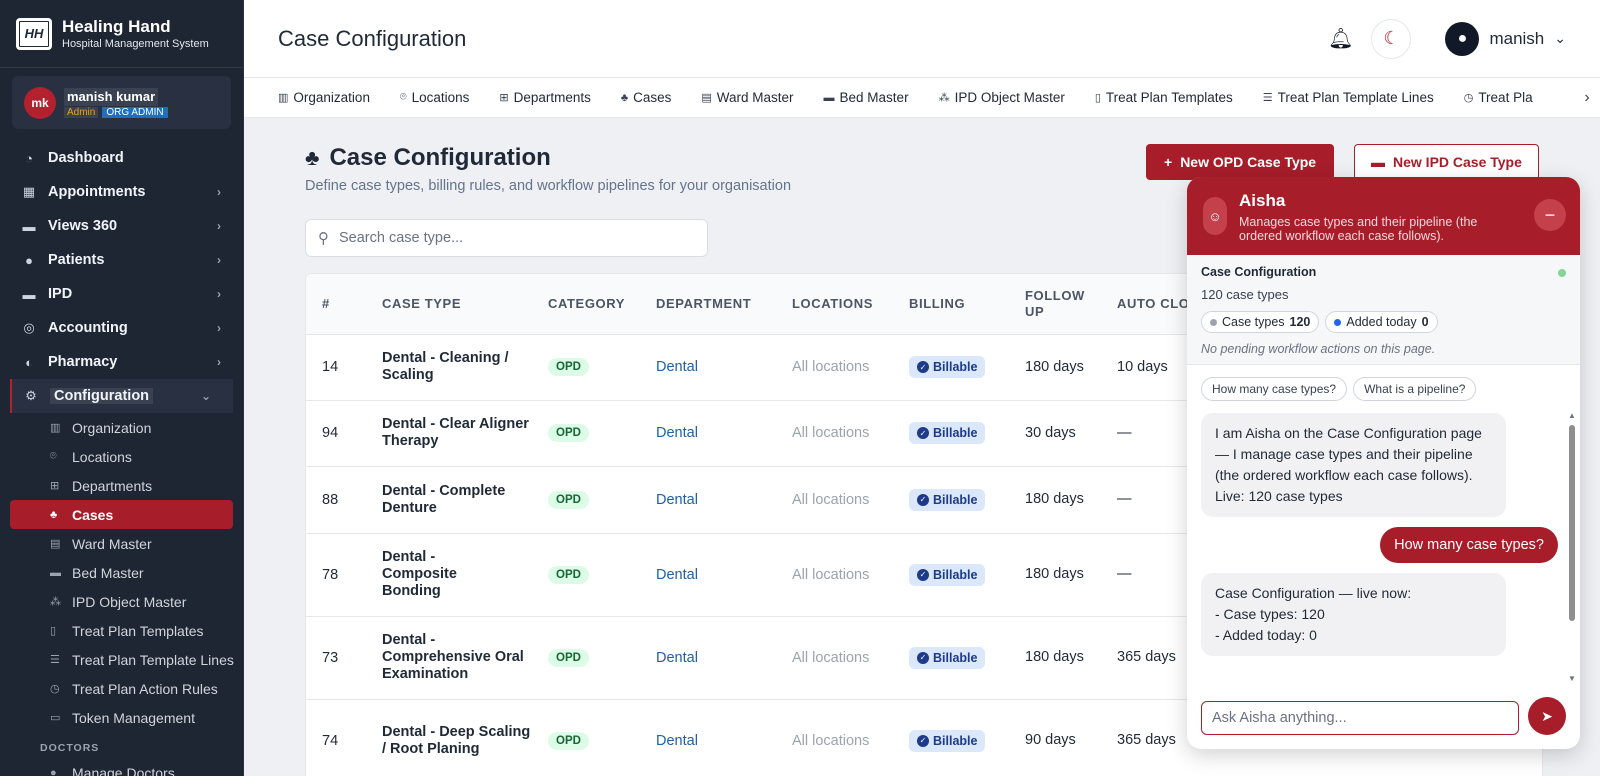 This screenshot has height=776, width=1600. Describe the element at coordinates (951, 304) in the screenshot. I see `col-header-billing: BILLING` at that location.